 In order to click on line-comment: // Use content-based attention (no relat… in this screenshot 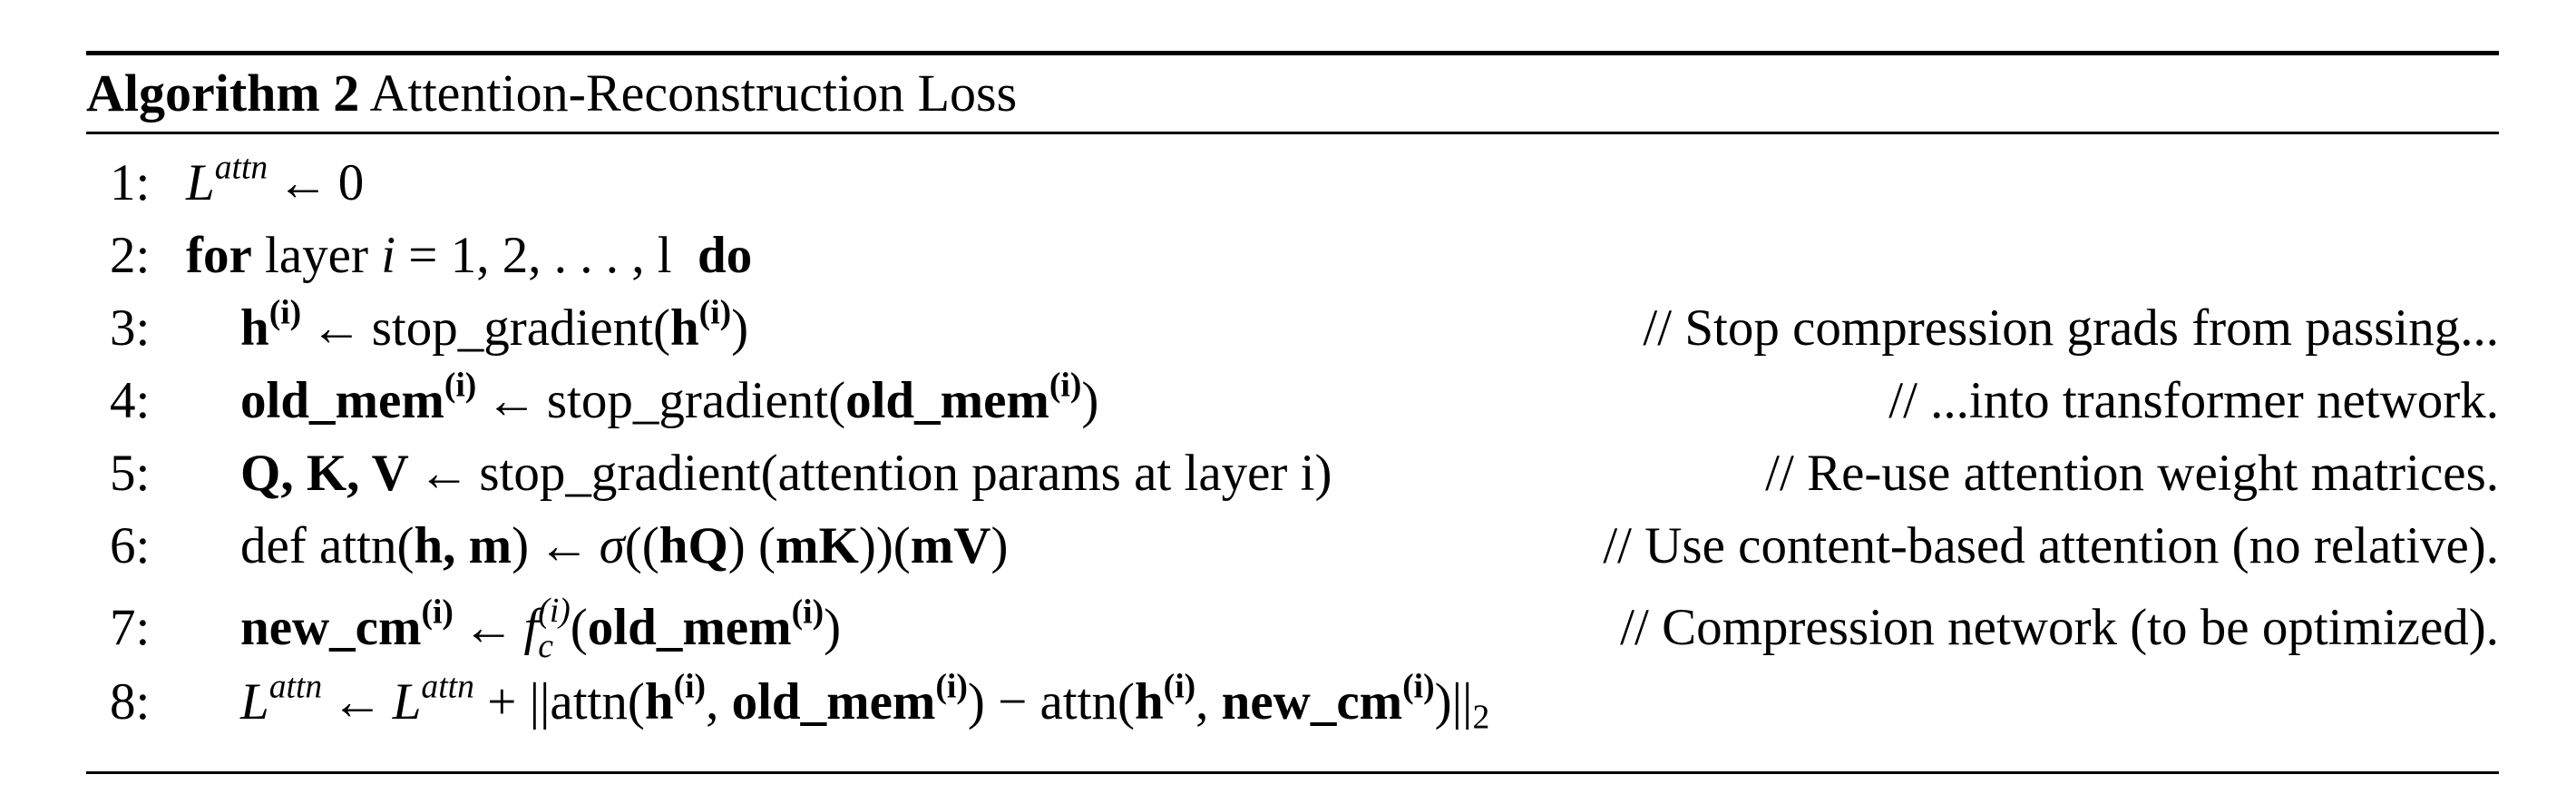, I will do `click(2051, 545)`.